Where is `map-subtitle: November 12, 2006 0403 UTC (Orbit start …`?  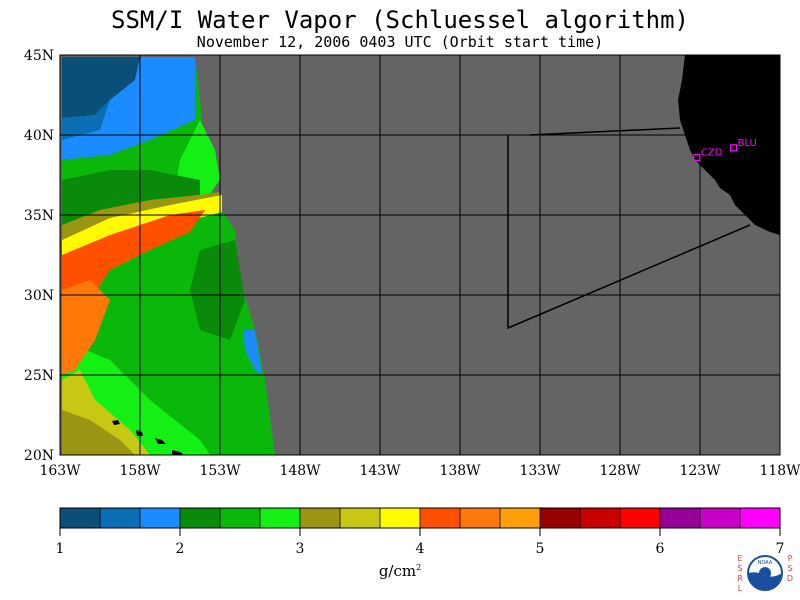 map-subtitle: November 12, 2006 0403 UTC (Orbit start … is located at coordinates (400, 42).